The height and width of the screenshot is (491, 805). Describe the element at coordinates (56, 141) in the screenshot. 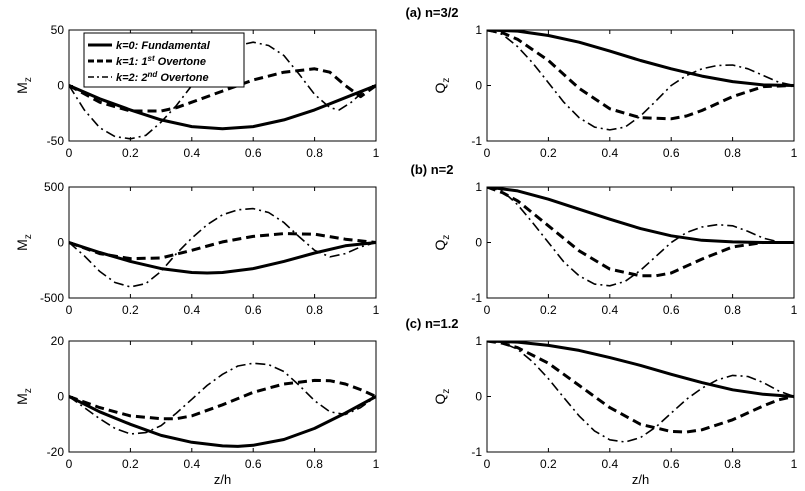

I see `y-tick-label: -50` at that location.